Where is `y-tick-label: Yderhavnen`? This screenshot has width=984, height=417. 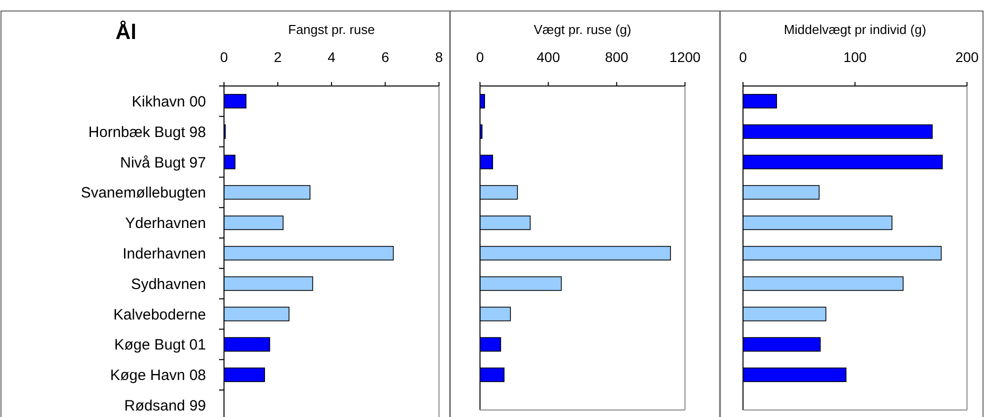
y-tick-label: Yderhavnen is located at coordinates (165, 223).